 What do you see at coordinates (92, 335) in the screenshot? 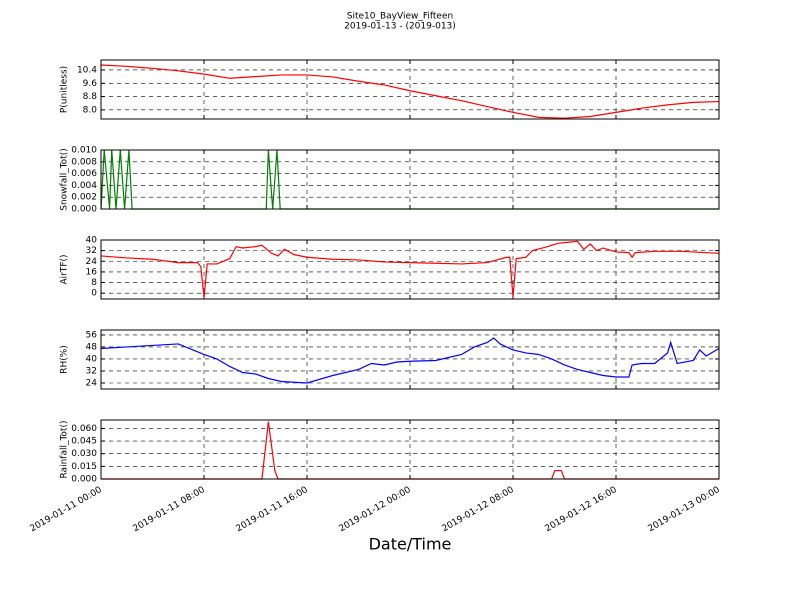
I see `y-tick-label: 56` at bounding box center [92, 335].